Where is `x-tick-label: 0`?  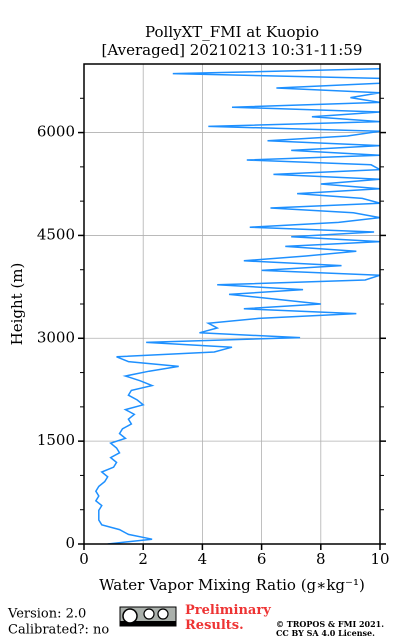 x-tick-label: 0 is located at coordinates (84, 559).